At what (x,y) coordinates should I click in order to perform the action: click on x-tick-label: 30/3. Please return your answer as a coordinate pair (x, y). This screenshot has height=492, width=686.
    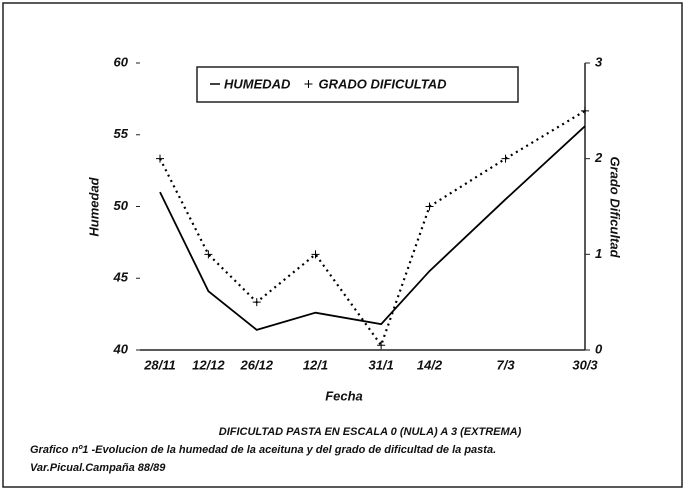
    Looking at the image, I should click on (585, 364).